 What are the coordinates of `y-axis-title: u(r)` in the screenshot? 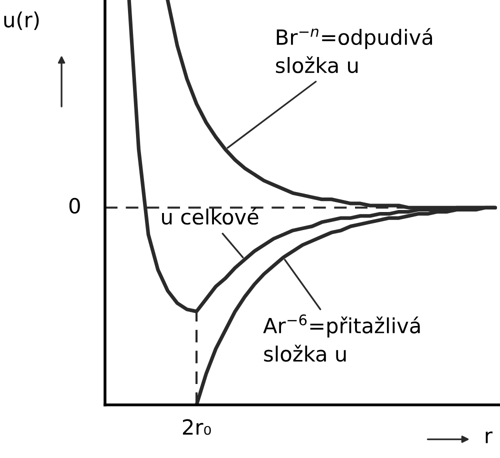 It's located at (21, 20).